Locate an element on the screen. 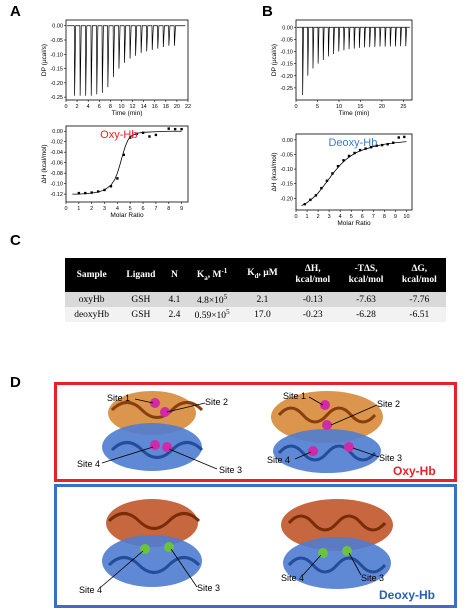 This screenshot has height=614, width=474. x-tick-label: 9 is located at coordinates (395, 217).